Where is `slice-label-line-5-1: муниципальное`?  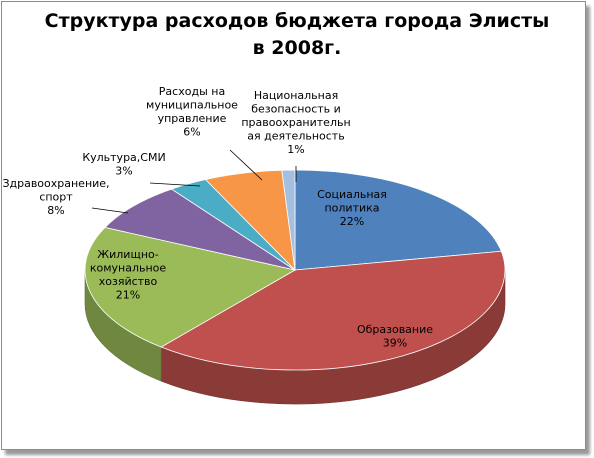 slice-label-line-5-1: муниципальное is located at coordinates (192, 105).